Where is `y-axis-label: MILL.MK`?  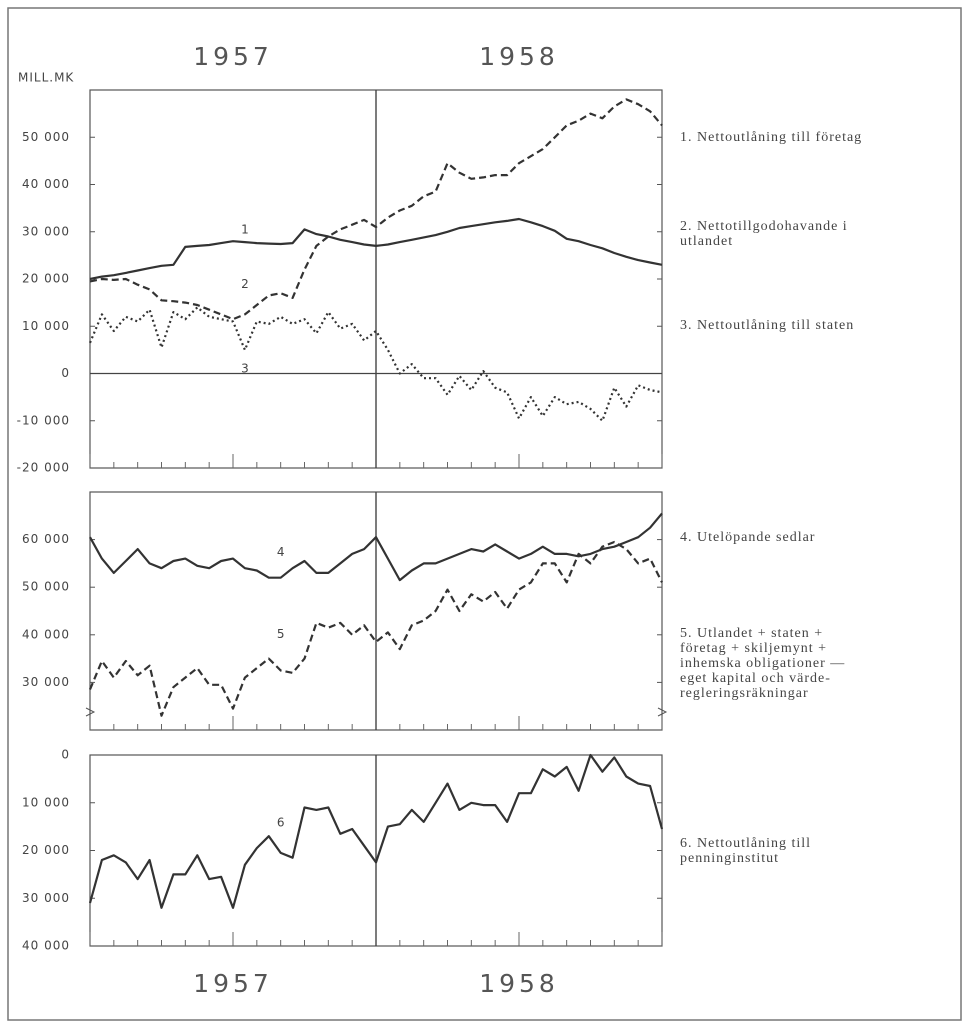 y-axis-label: MILL.MK is located at coordinates (46, 78).